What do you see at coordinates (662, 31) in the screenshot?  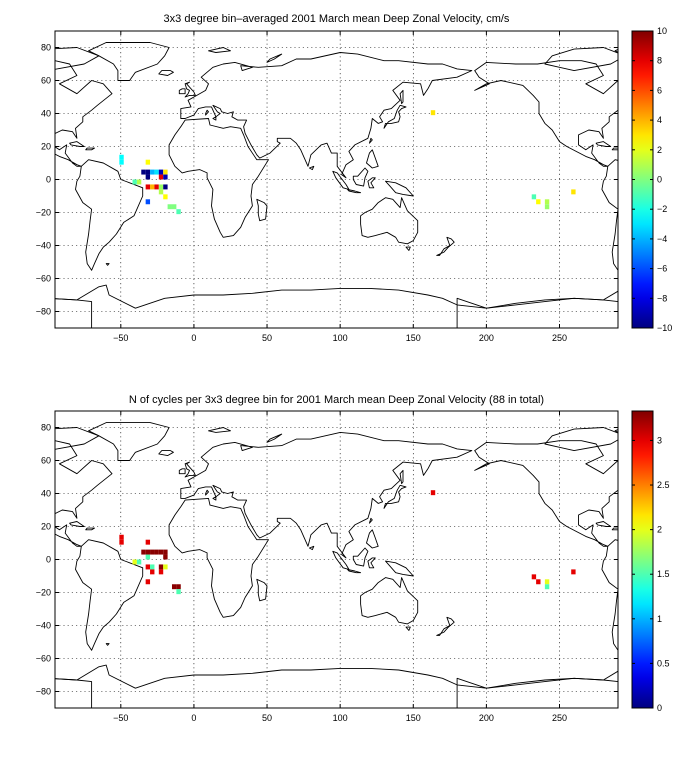 I see `colorbar-tick-label: 10` at bounding box center [662, 31].